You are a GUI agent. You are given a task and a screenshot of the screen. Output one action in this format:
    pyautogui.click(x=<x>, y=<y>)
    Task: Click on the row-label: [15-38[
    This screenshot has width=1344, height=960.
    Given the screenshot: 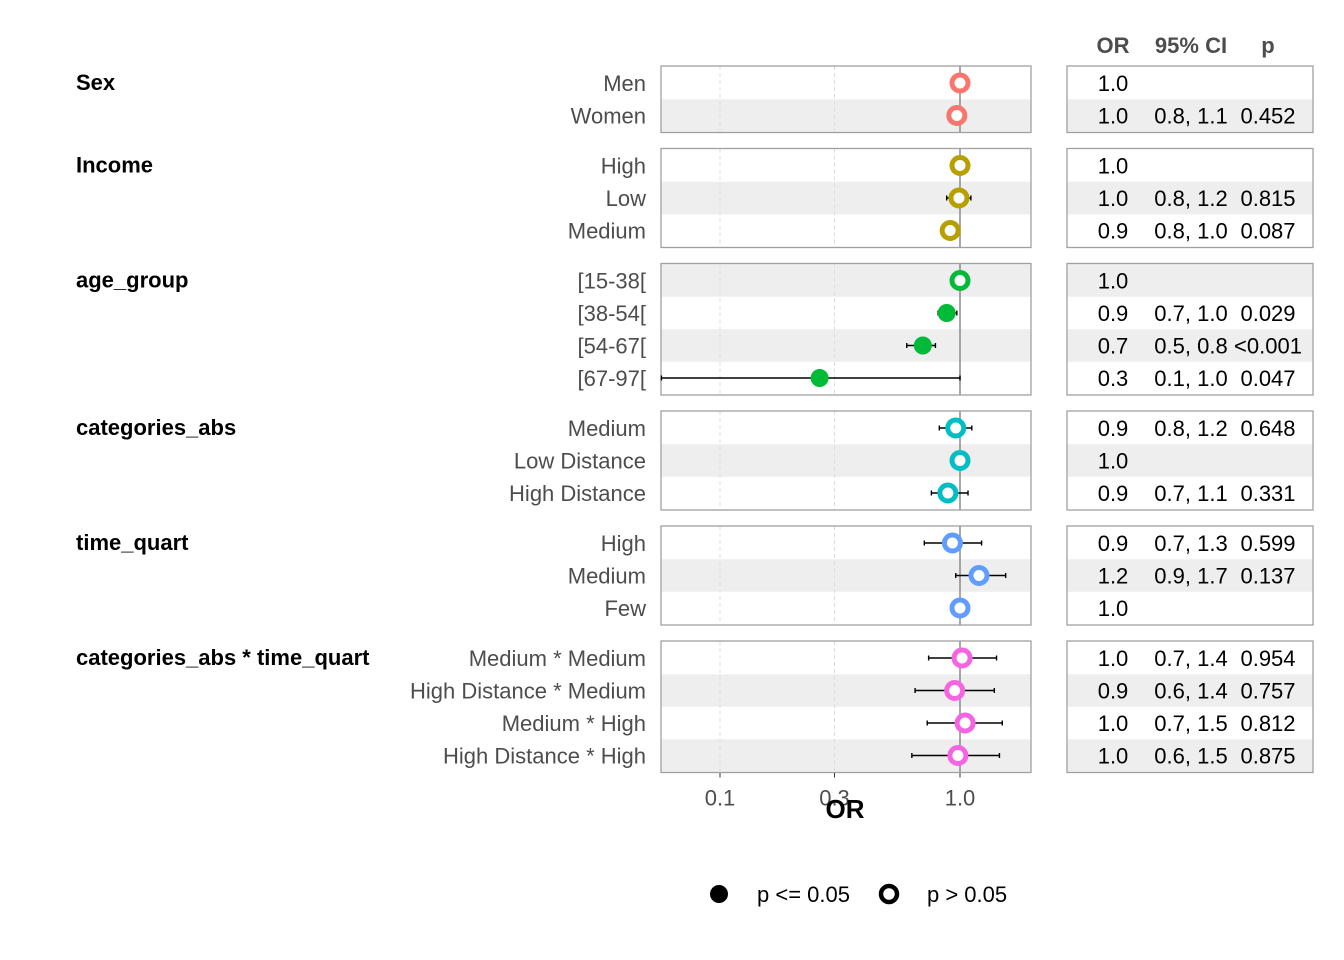 What is the action you would take?
    pyautogui.click(x=612, y=281)
    